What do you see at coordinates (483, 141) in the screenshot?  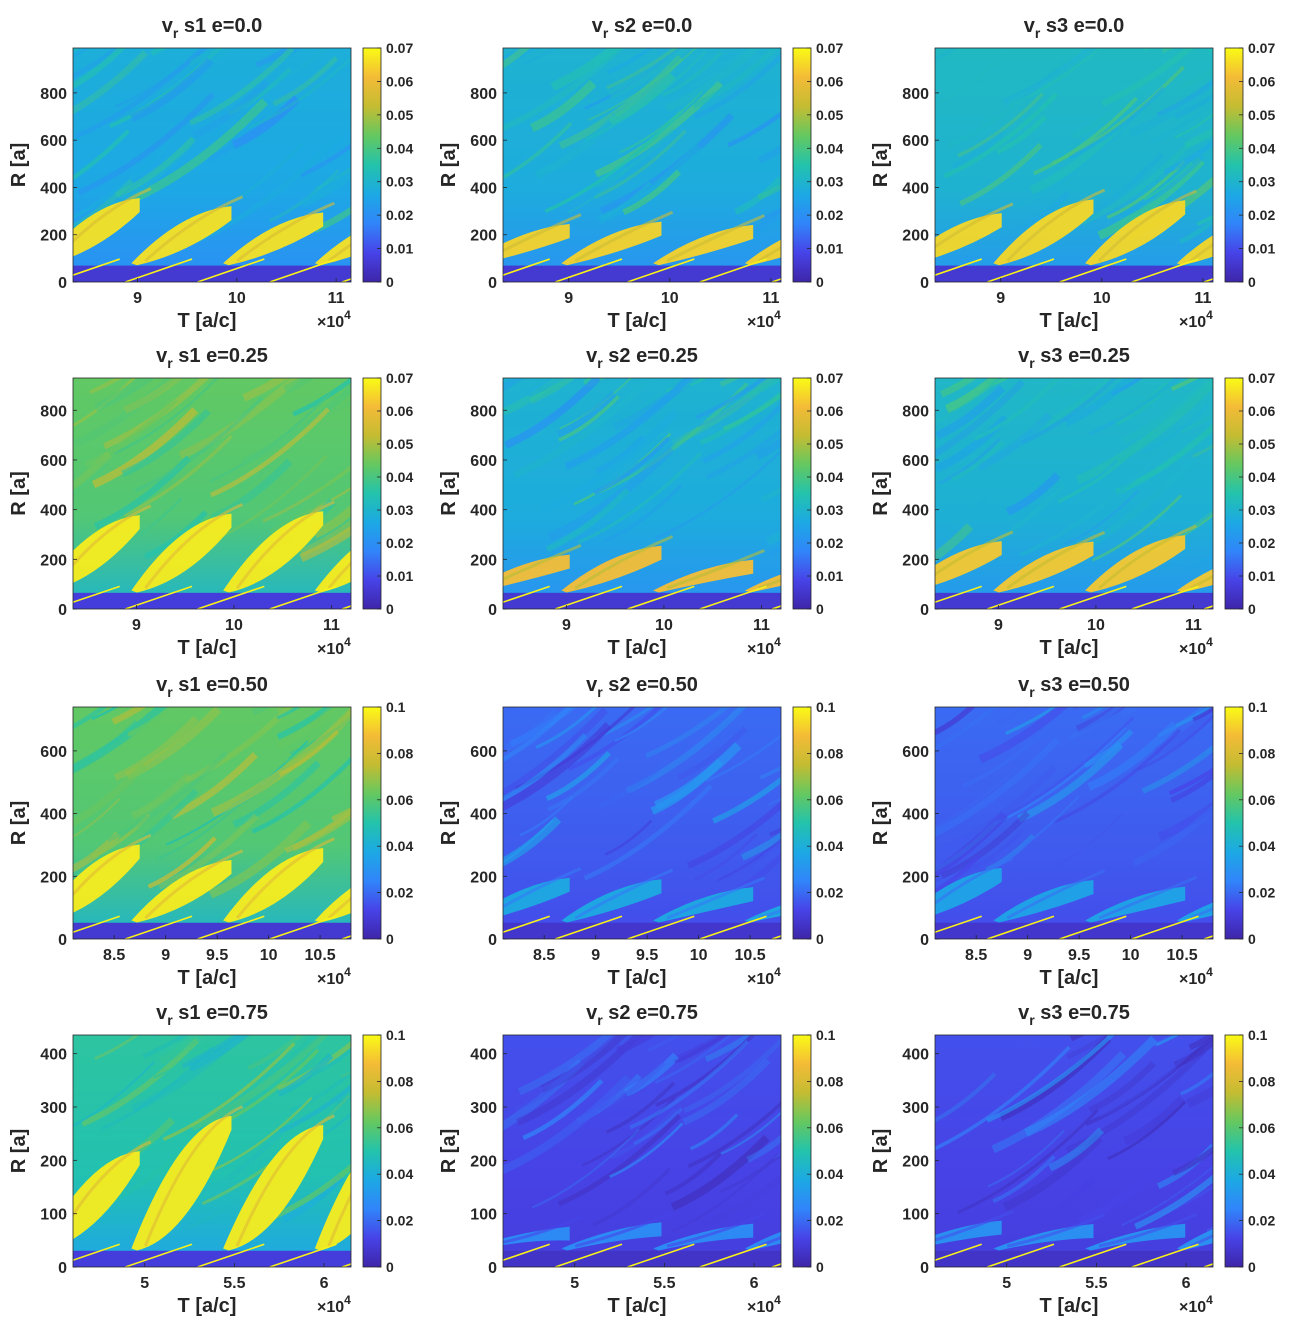 I see `y-tick-label: 600` at bounding box center [483, 141].